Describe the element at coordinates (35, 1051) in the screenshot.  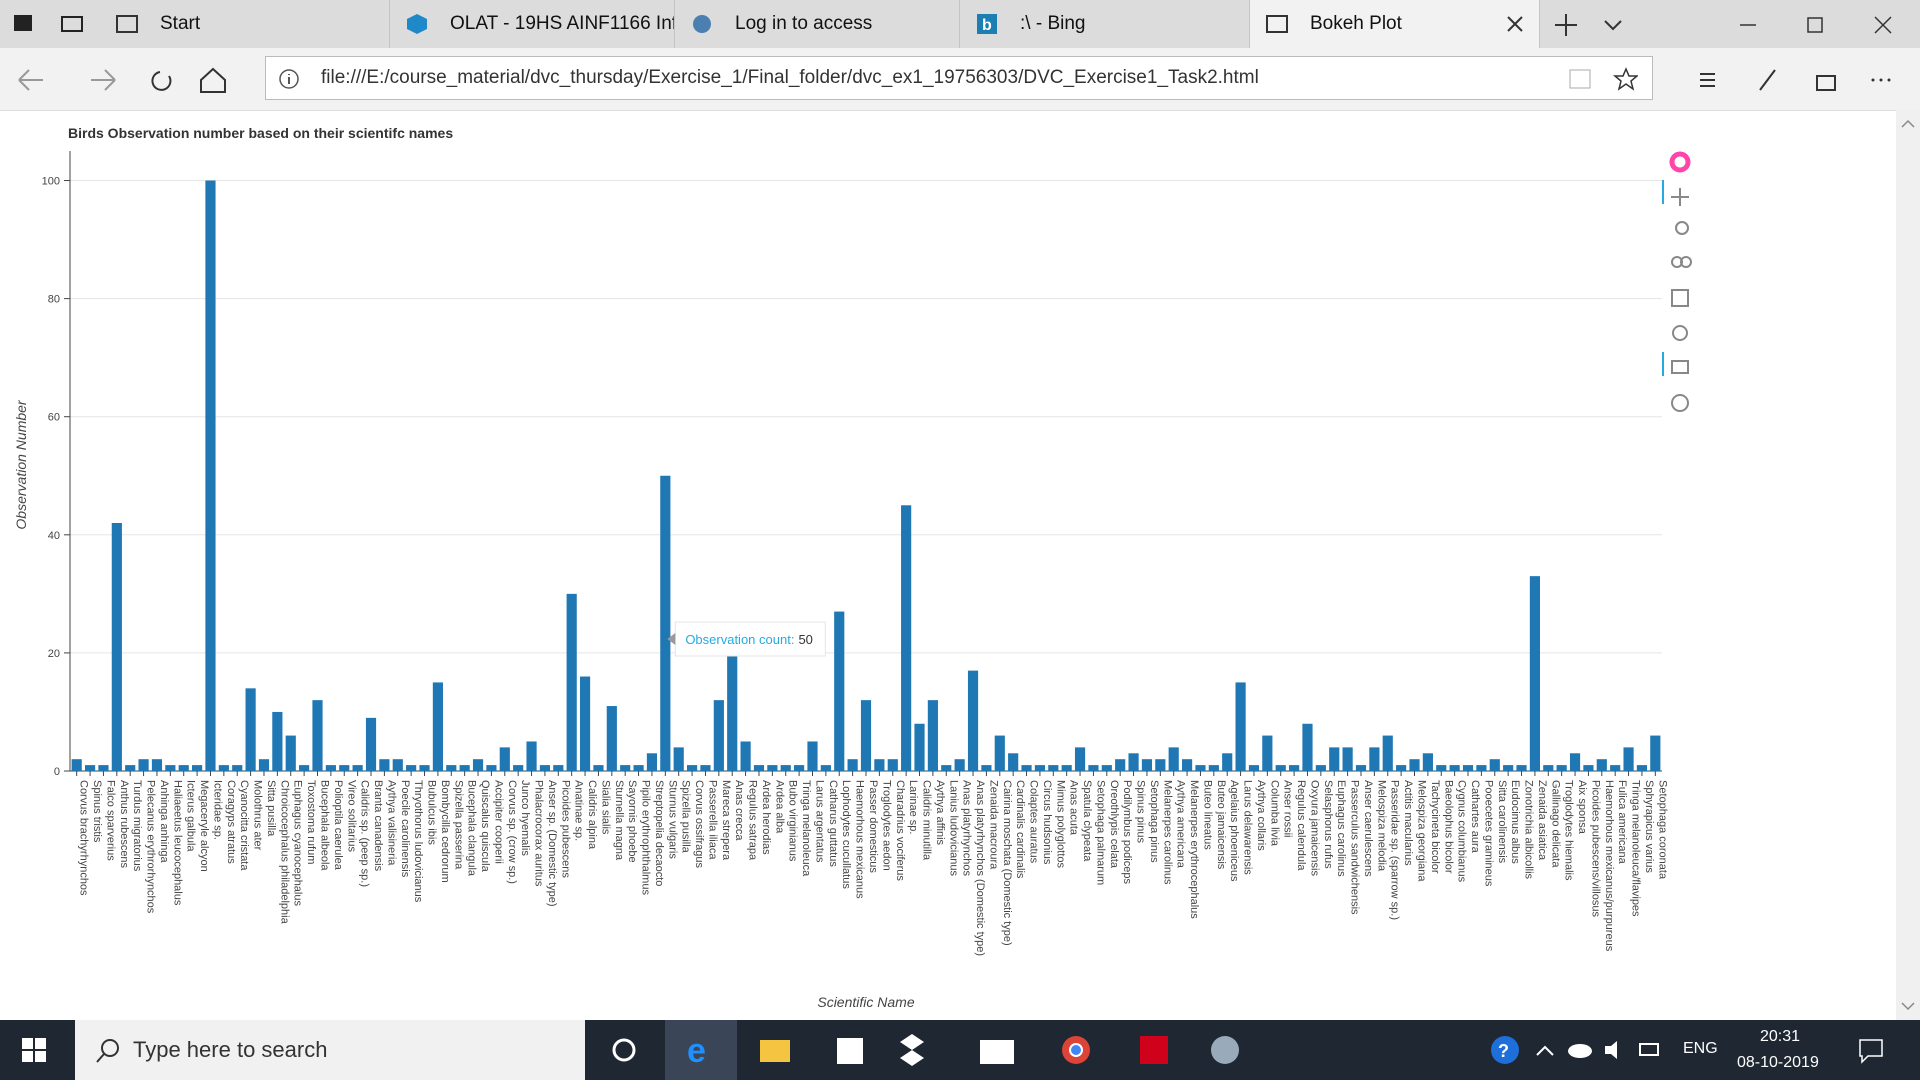
I see `start-button` at that location.